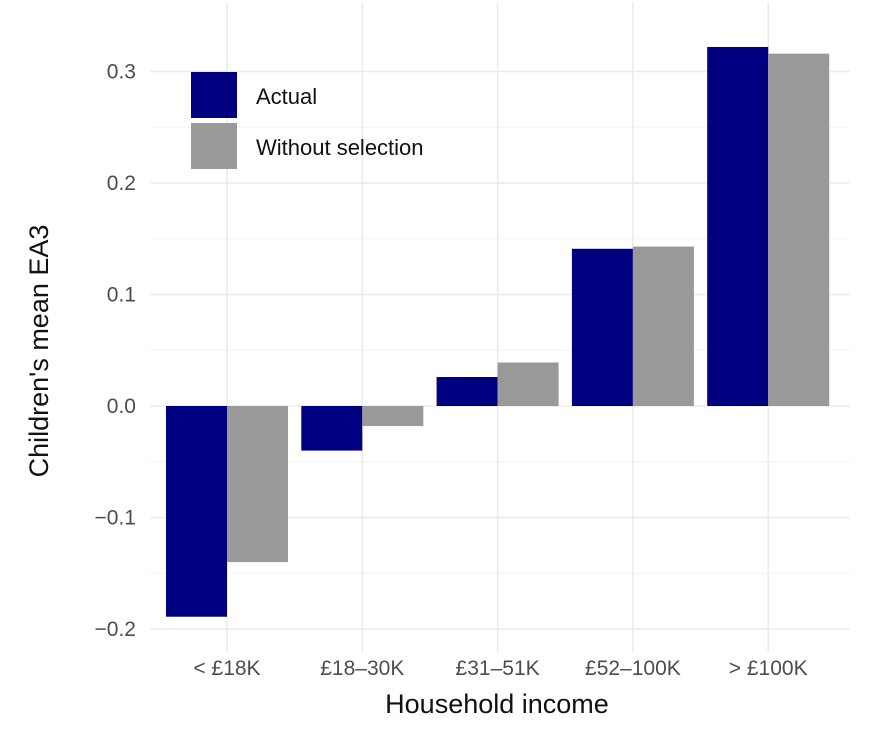 The image size is (884, 756). What do you see at coordinates (768, 668) in the screenshot?
I see `x-tick-label: > £100K` at bounding box center [768, 668].